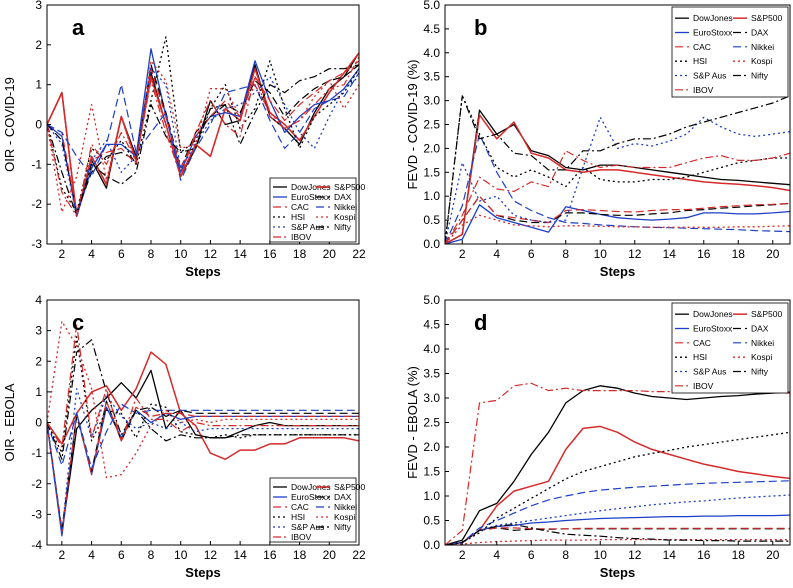 Image resolution: width=793 pixels, height=588 pixels. Describe the element at coordinates (311, 487) in the screenshot. I see `legend-label: DowJones` at that location.